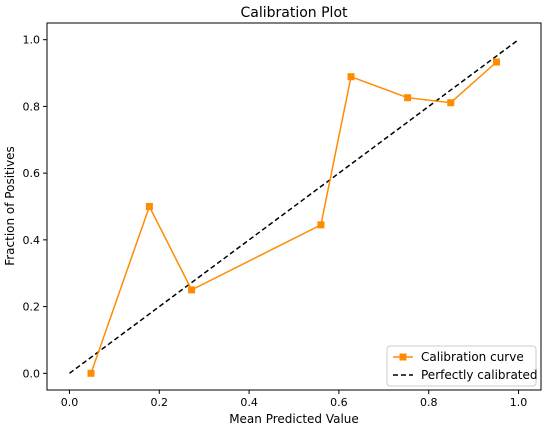 Image resolution: width=550 pixels, height=427 pixels. I want to click on x-tick-label: 0.0, so click(70, 402).